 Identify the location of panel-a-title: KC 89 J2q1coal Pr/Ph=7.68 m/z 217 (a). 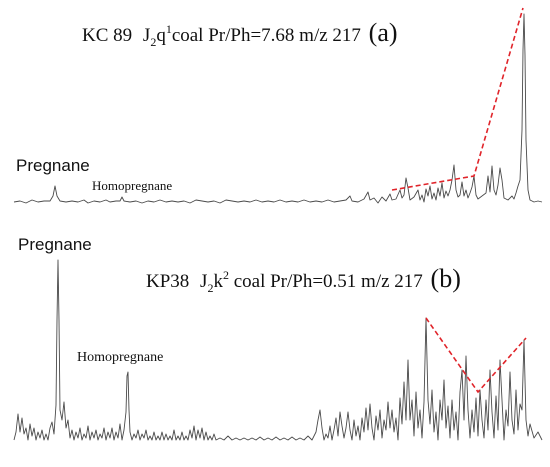
(240, 33).